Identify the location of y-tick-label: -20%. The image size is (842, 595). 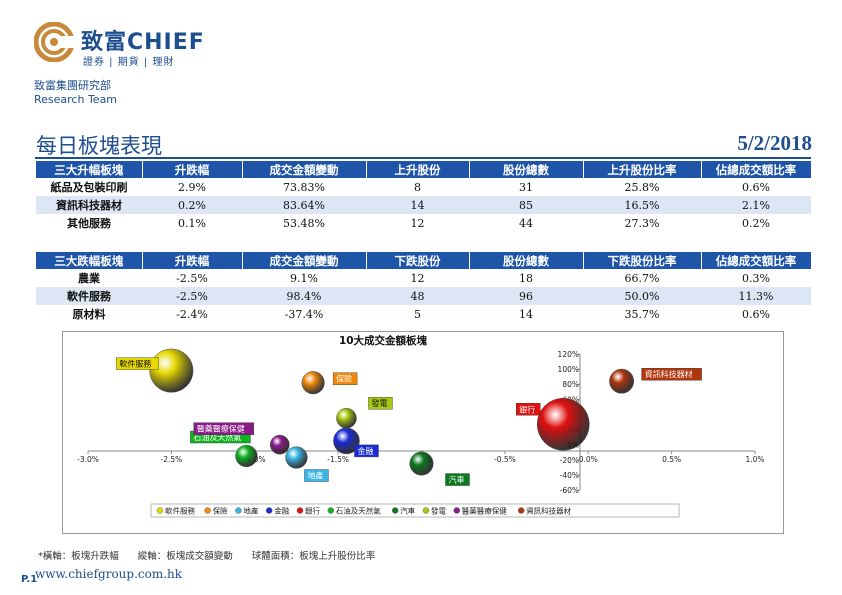
(569, 460).